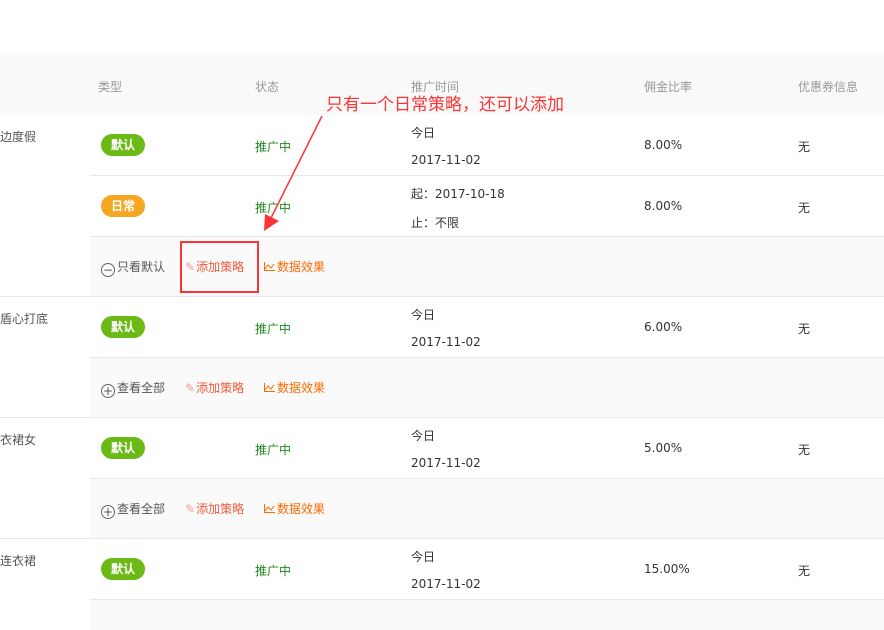 This screenshot has width=884, height=630. I want to click on product-name: 盾心打底, so click(24, 319).